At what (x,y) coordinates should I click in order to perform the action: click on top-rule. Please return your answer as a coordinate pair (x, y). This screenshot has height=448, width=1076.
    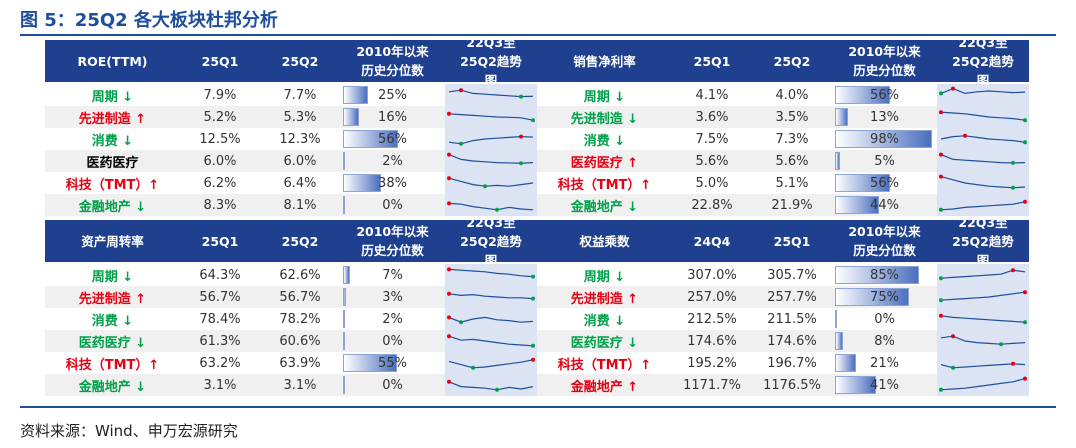
    Looking at the image, I should click on (538, 35).